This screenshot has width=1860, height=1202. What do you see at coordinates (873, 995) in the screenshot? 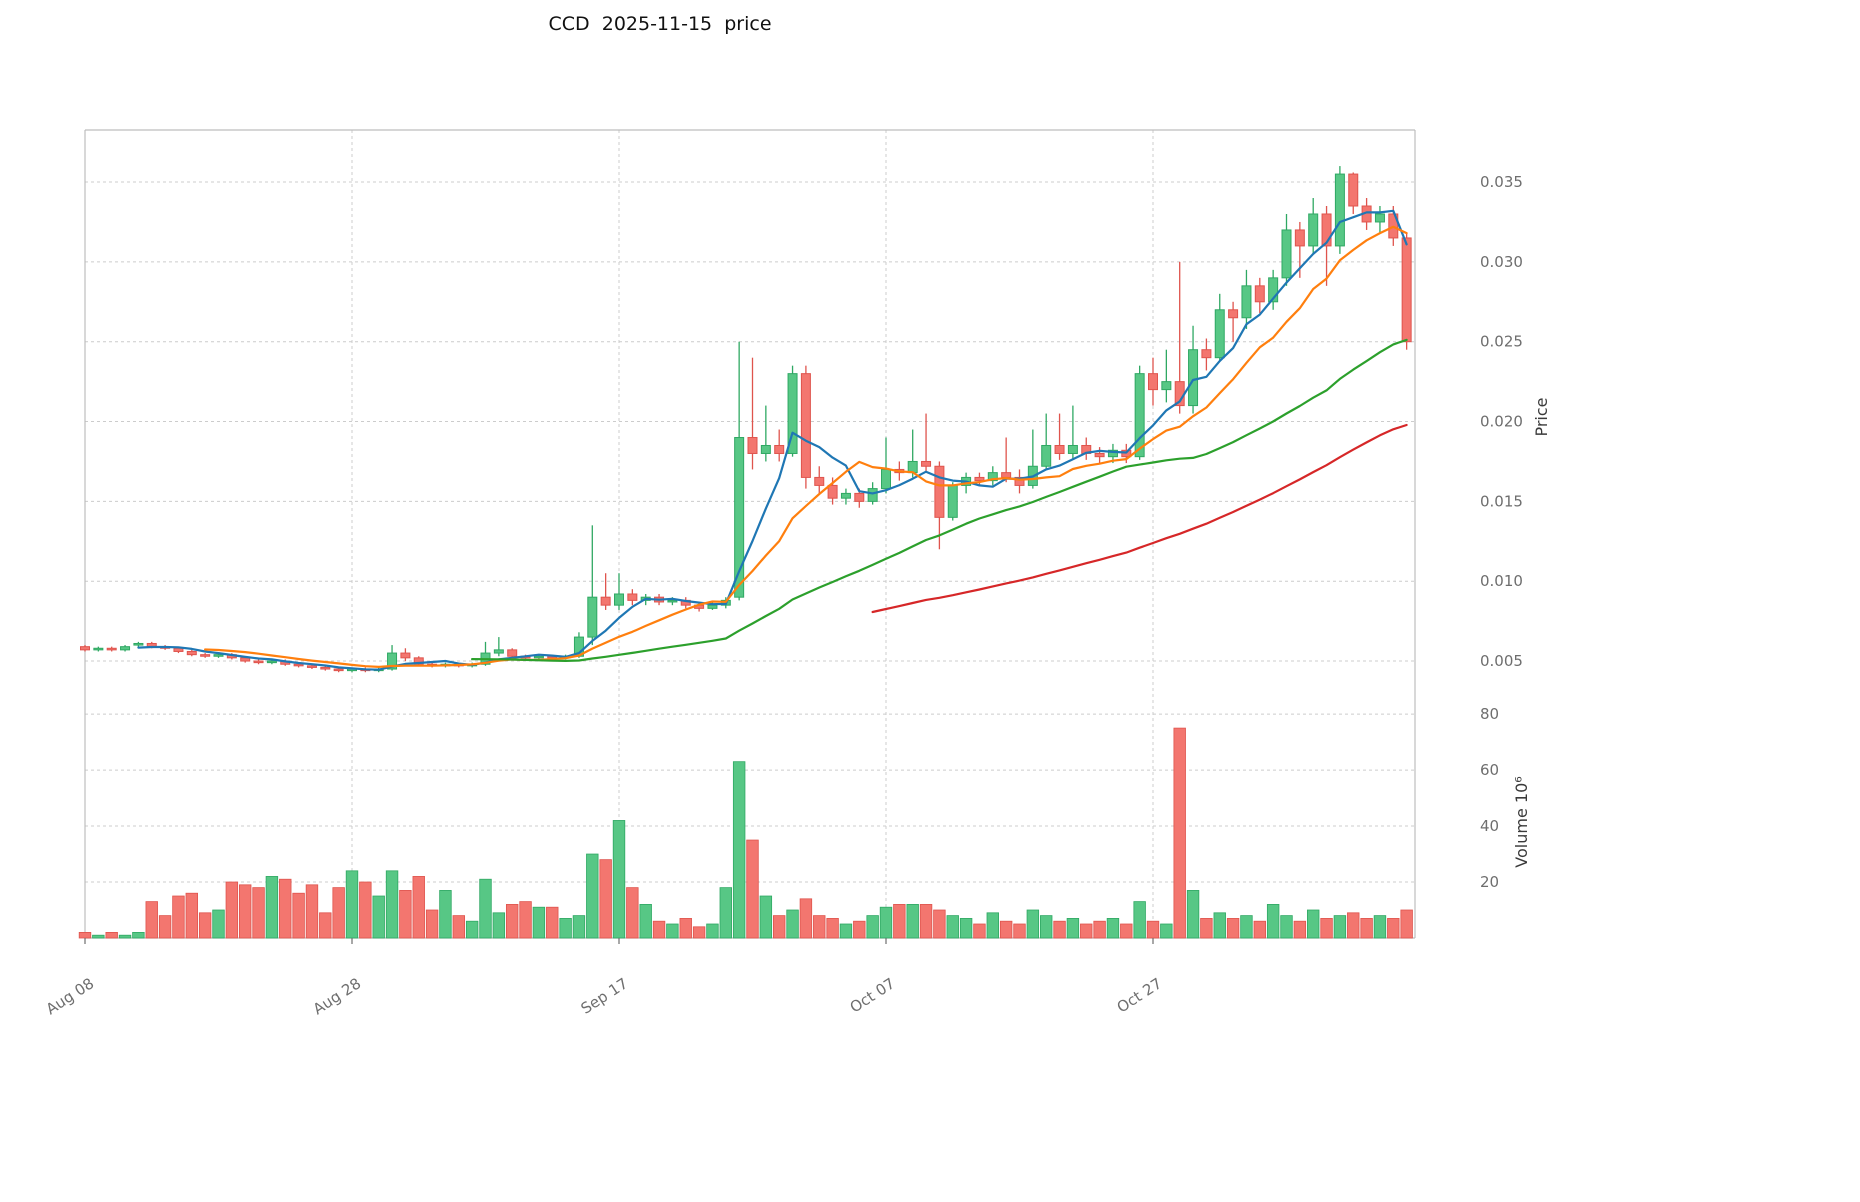
I see `date-tick-label: Oct 07` at bounding box center [873, 995].